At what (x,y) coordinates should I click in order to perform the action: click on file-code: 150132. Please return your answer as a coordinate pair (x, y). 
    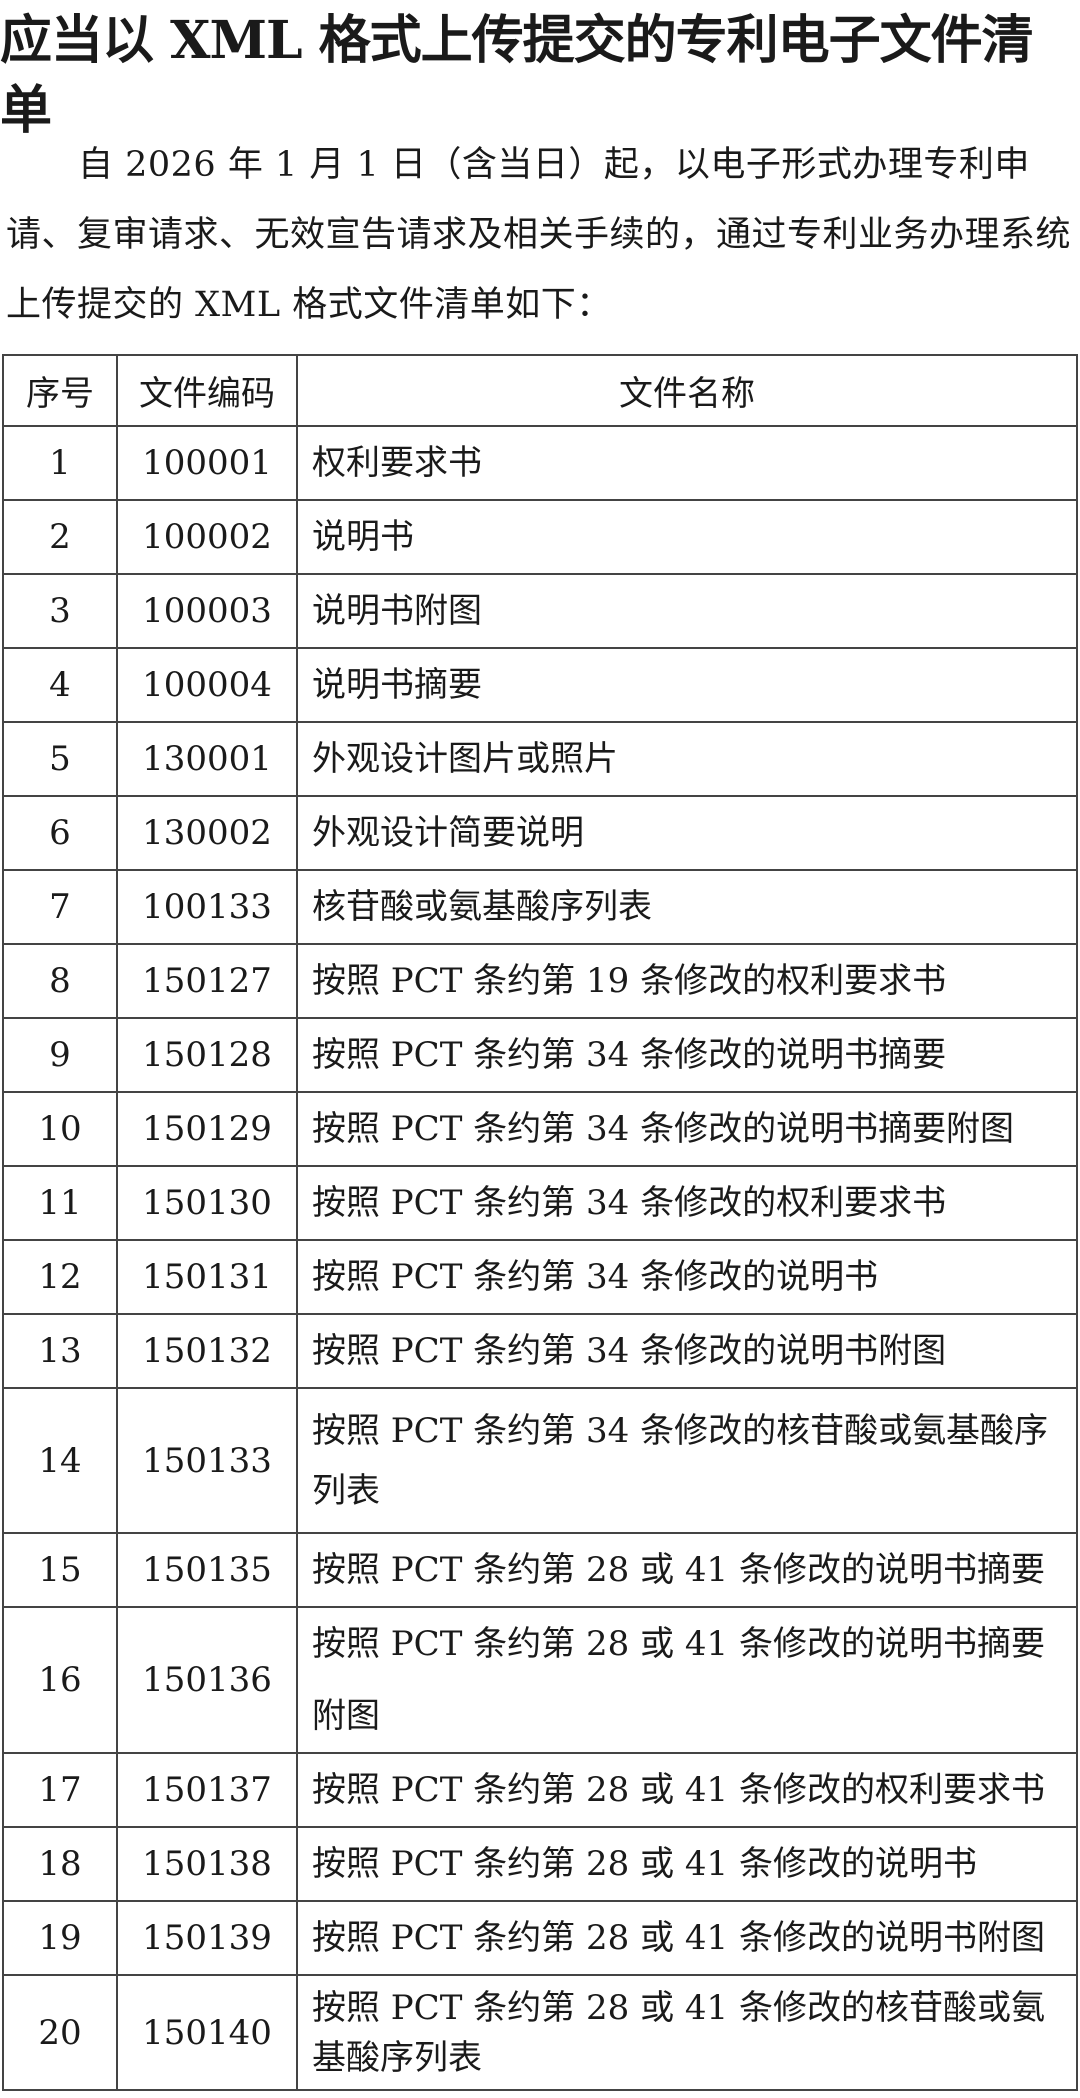
    Looking at the image, I should click on (207, 1351).